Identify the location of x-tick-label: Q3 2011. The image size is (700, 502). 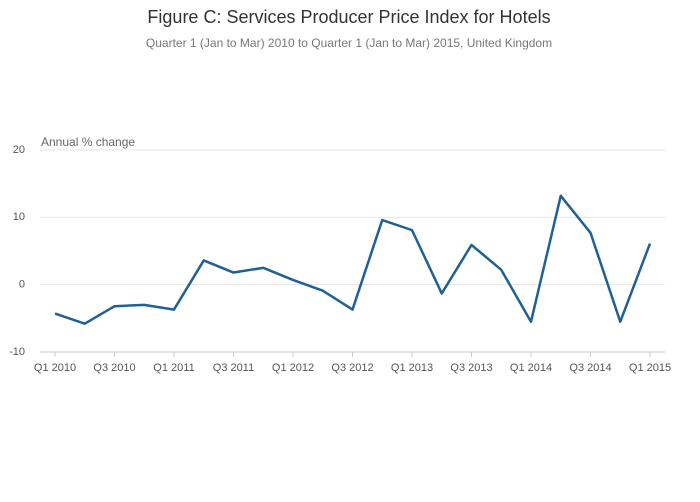
(233, 368).